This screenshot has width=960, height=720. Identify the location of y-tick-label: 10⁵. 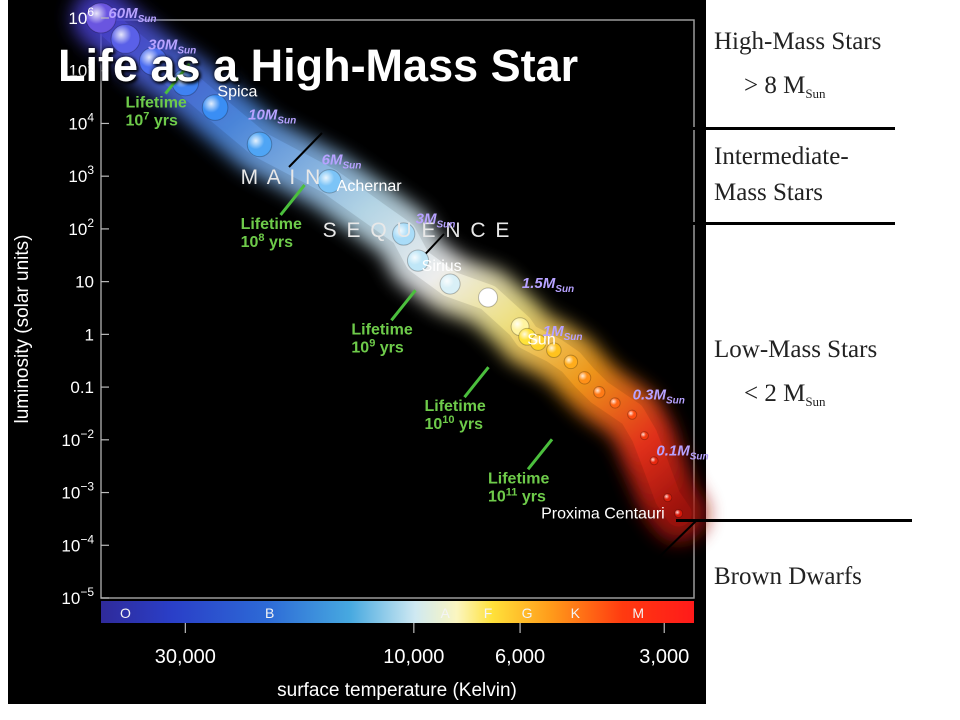
(81, 69).